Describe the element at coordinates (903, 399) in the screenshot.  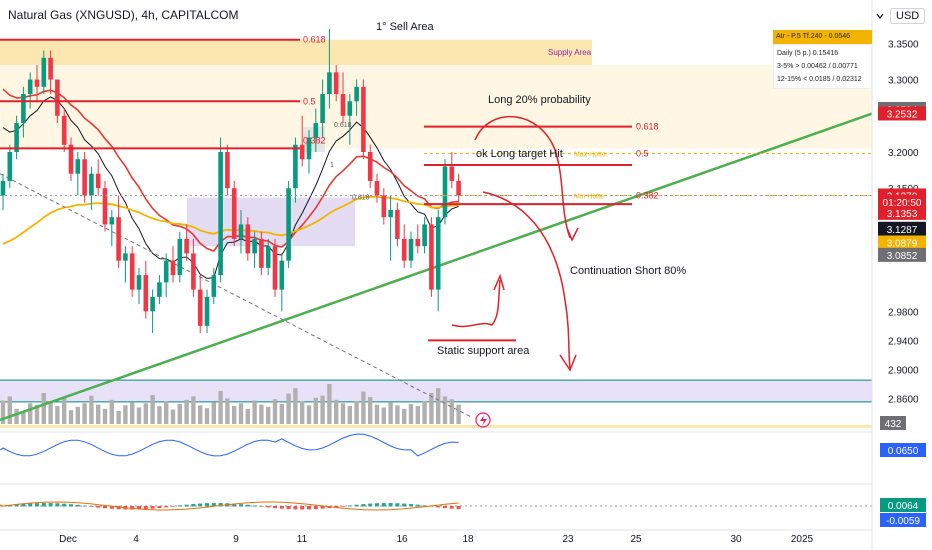
I see `y-tick-label: 2.8600` at that location.